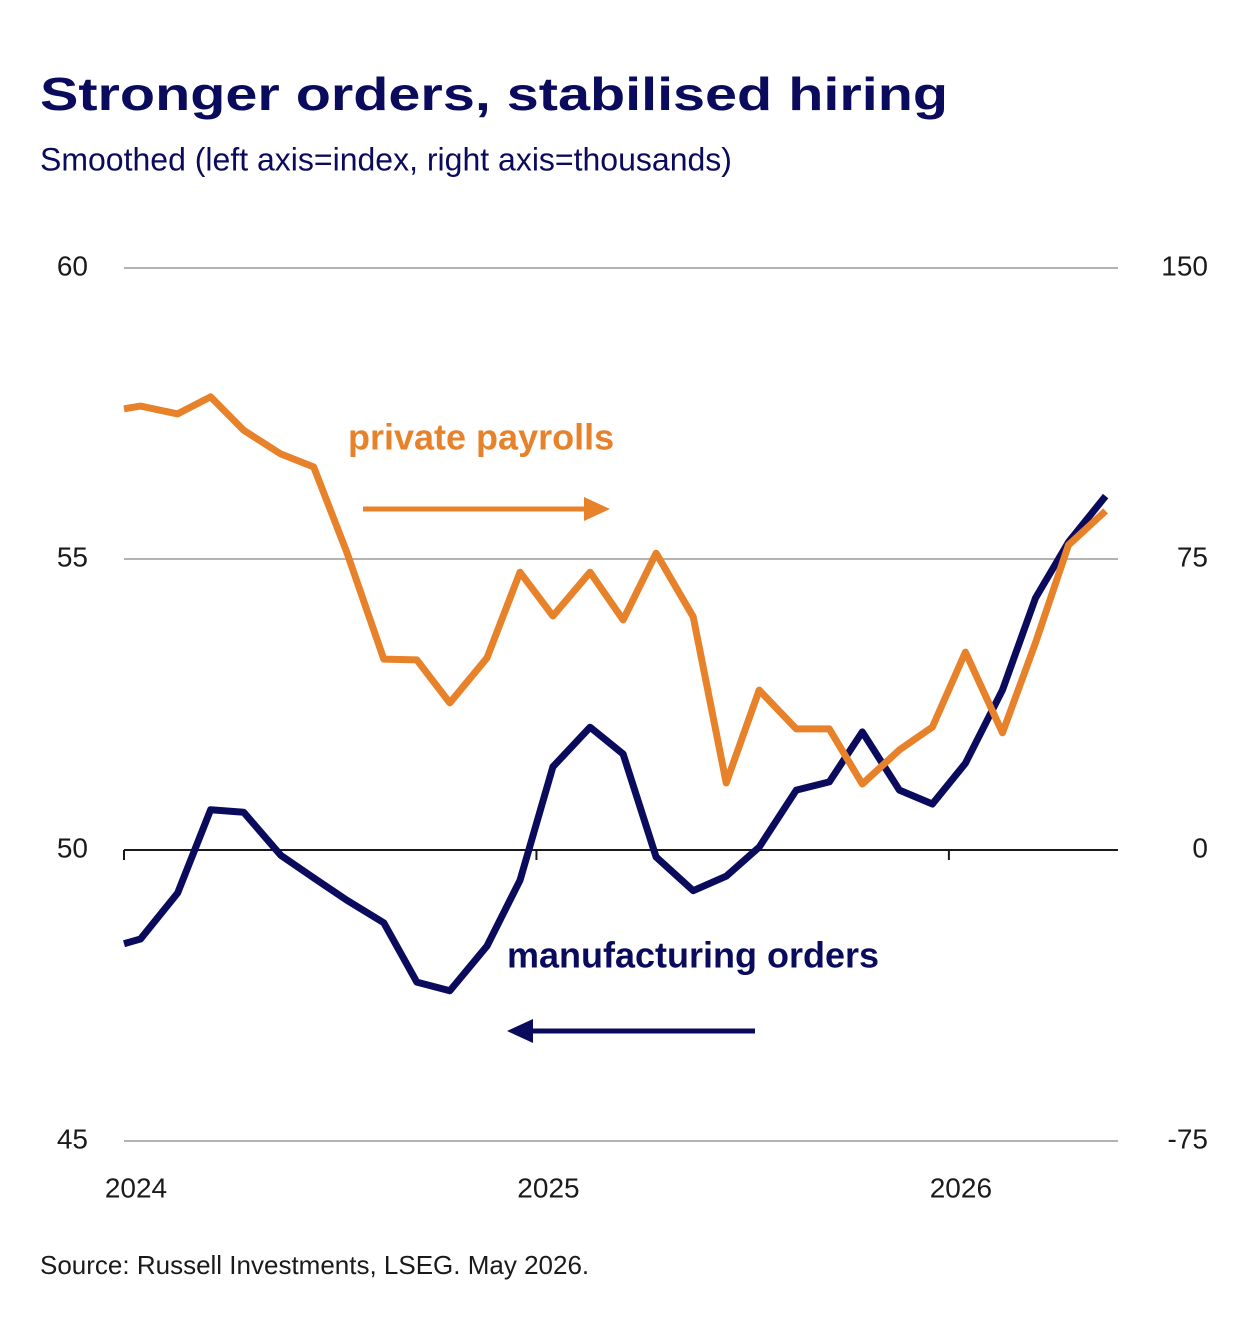 The image size is (1245, 1344). What do you see at coordinates (1200, 847) in the screenshot?
I see `y2-tick-label: 0` at bounding box center [1200, 847].